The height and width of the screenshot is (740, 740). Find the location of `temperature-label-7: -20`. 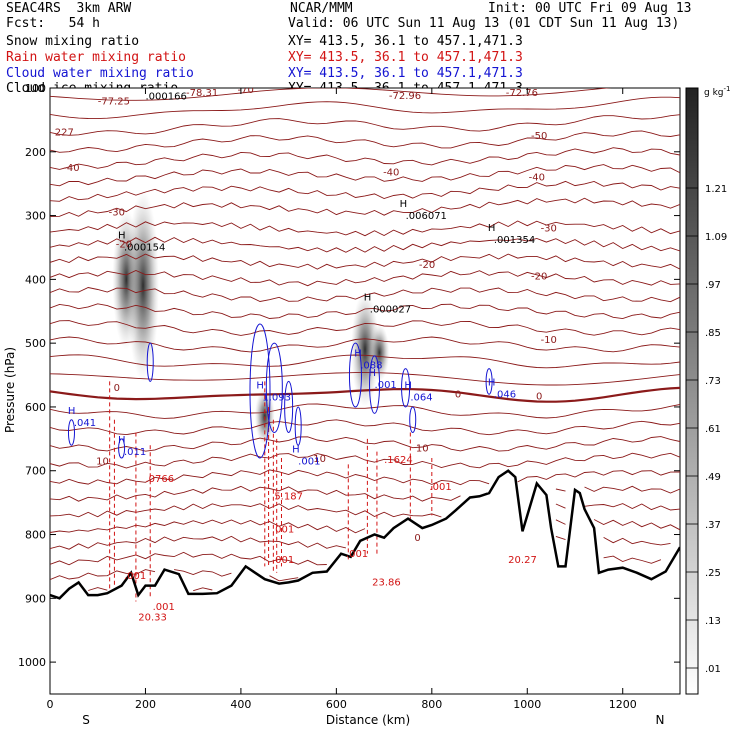

temperature-label-7: -20 is located at coordinates (539, 276).